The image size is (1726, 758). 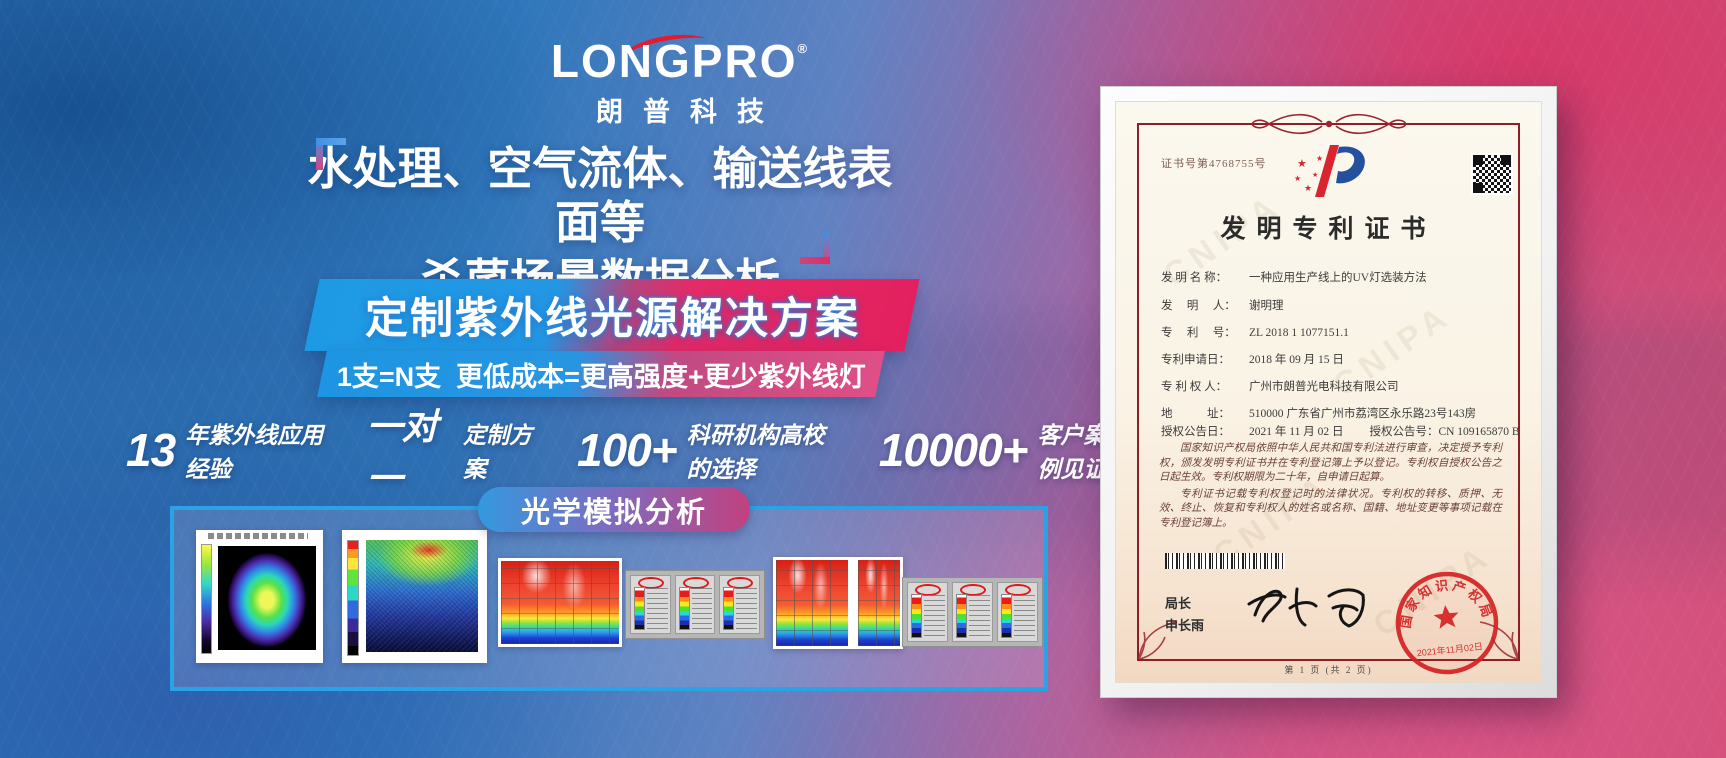 What do you see at coordinates (1338, 278) in the screenshot?
I see `field-value: 一种应用生产线上的UV灯选装方法` at bounding box center [1338, 278].